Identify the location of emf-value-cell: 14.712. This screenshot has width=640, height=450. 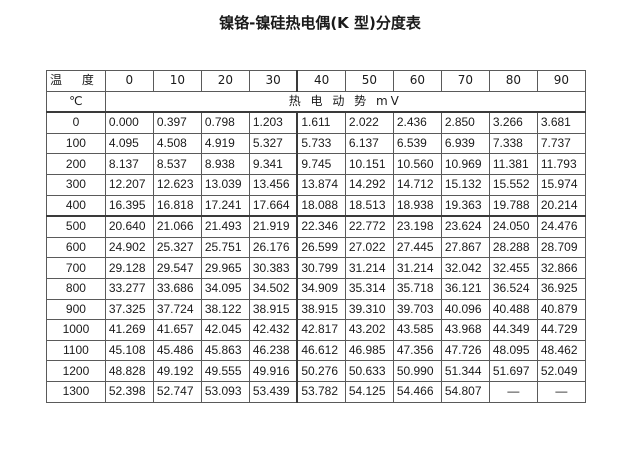
(417, 184).